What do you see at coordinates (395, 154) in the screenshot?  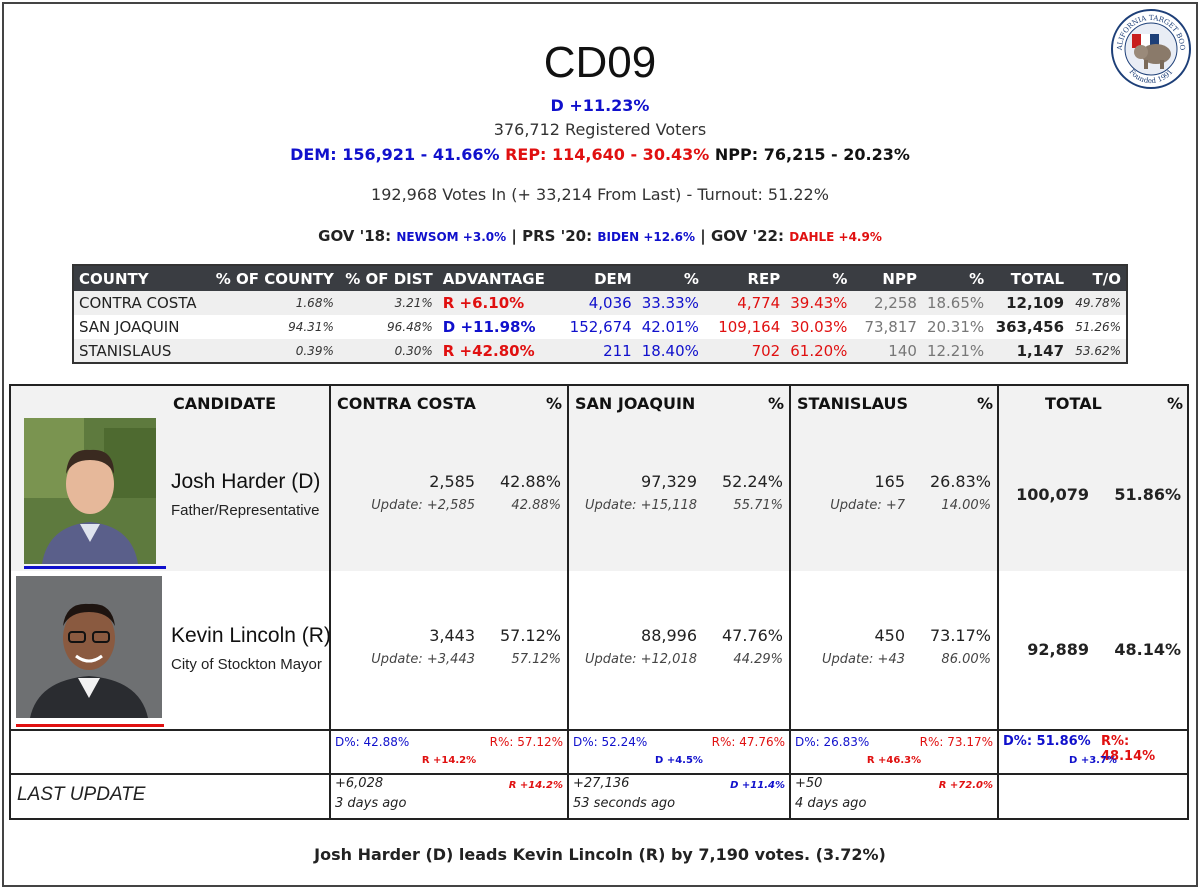 I see `dem-registration: DEM: 156,921 - 41.66%` at bounding box center [395, 154].